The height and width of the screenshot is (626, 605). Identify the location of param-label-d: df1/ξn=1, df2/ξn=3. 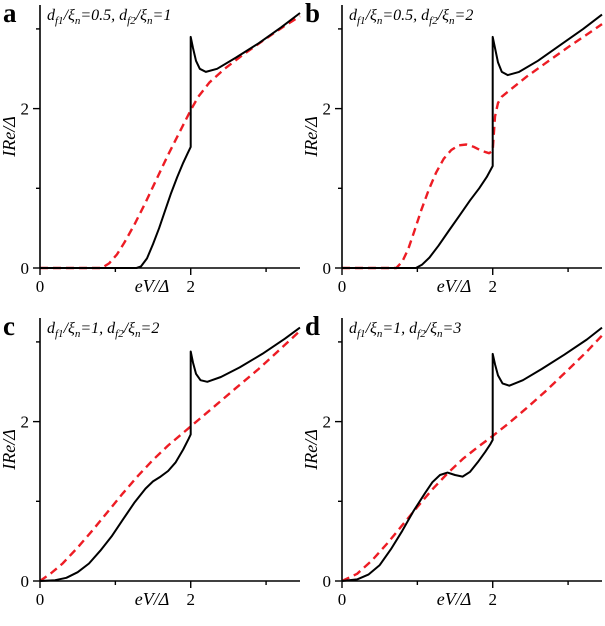
(405, 330).